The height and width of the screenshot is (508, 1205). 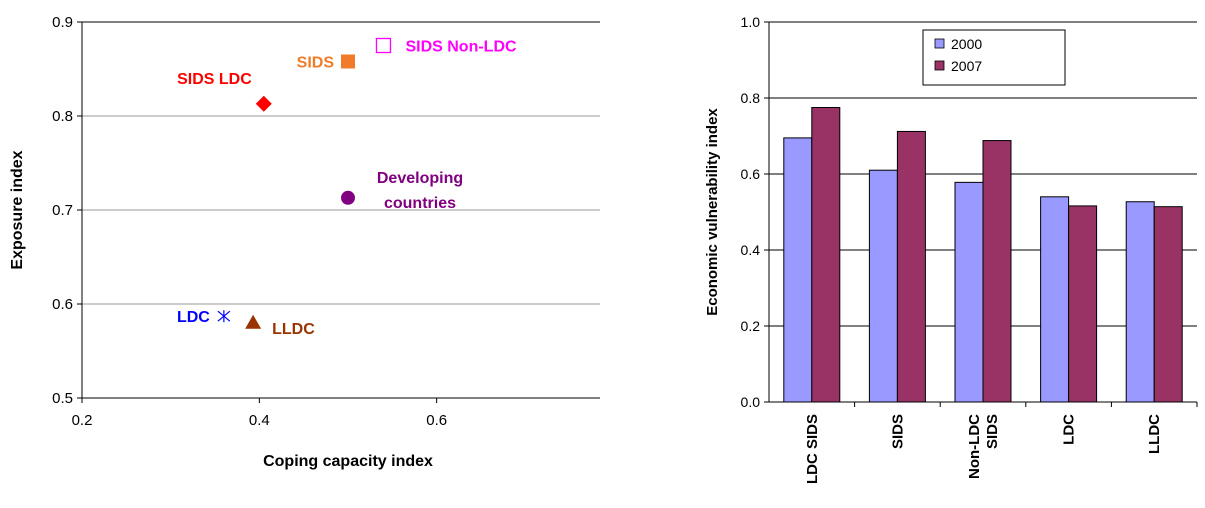 What do you see at coordinates (939, 65) in the screenshot?
I see `legend-swatch-2007` at bounding box center [939, 65].